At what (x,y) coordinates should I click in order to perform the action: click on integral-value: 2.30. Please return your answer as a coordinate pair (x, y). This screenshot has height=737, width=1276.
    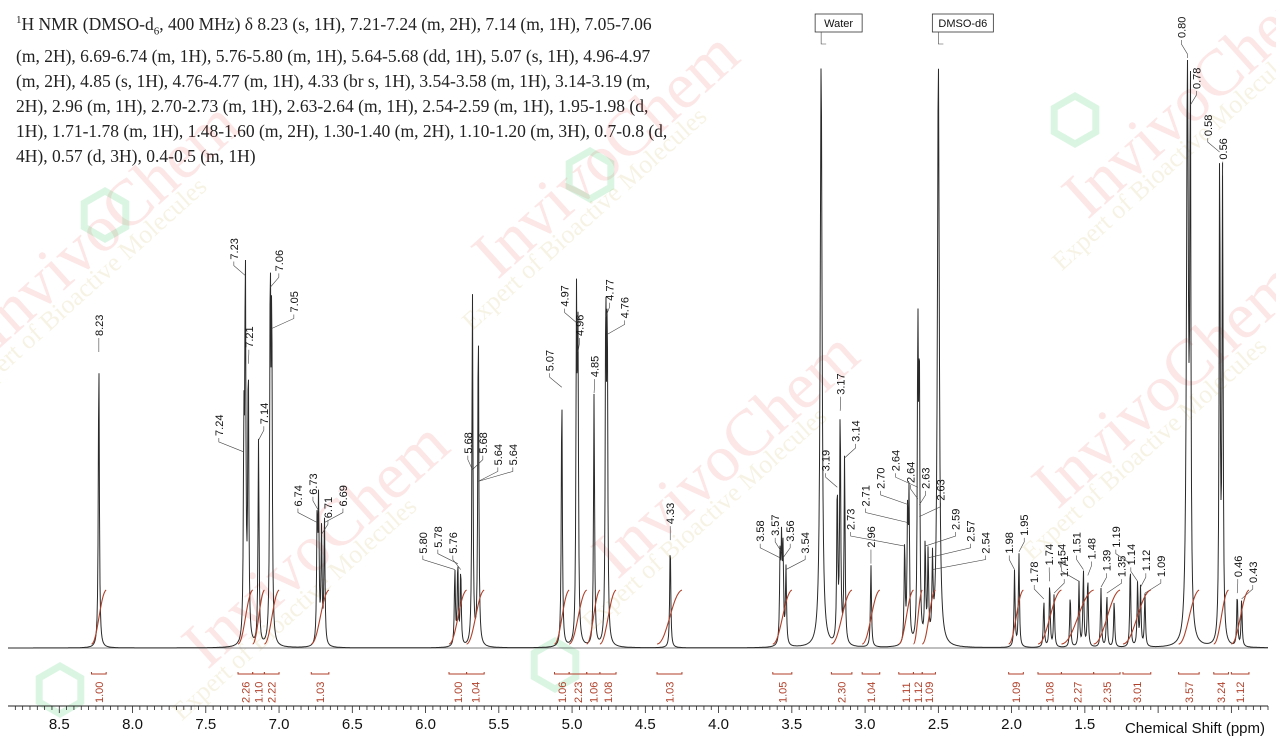
    Looking at the image, I should click on (843, 692).